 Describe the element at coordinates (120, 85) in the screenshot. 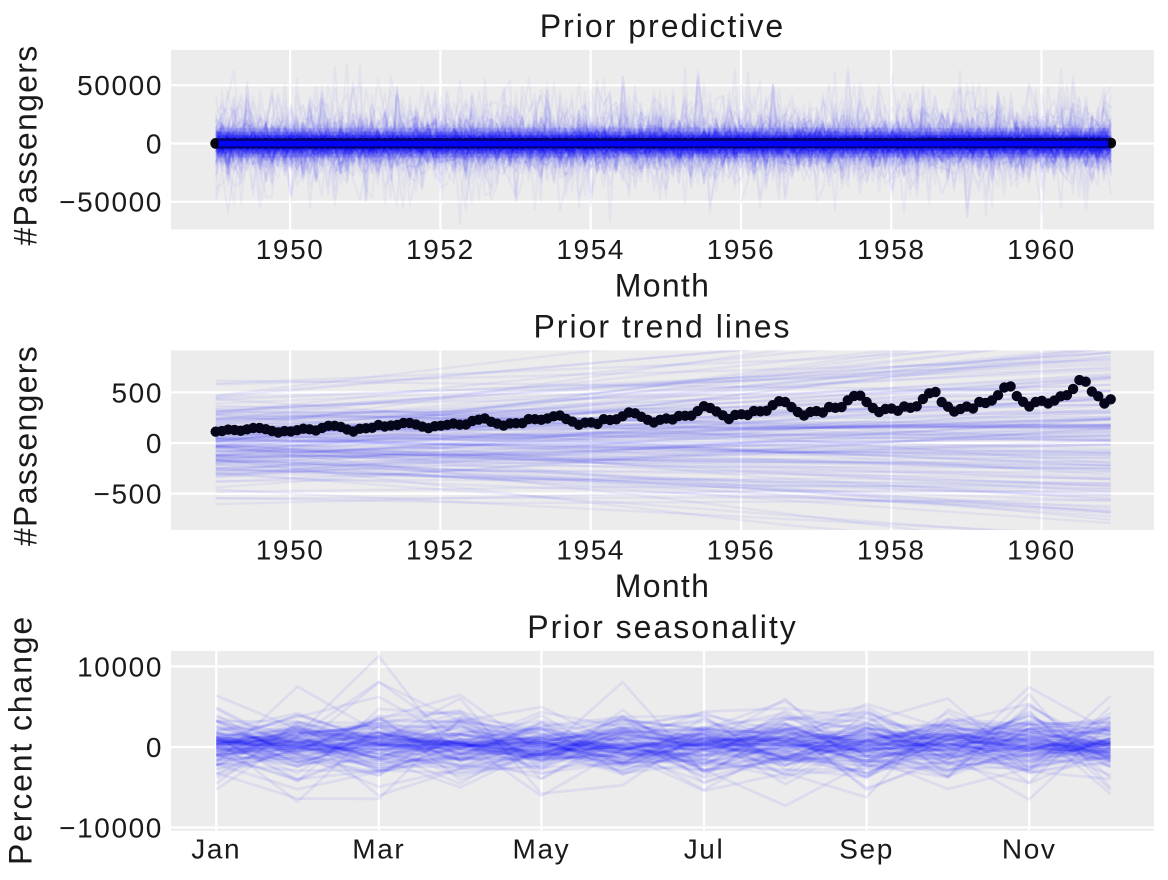

I see `svg-text: 50000` at that location.